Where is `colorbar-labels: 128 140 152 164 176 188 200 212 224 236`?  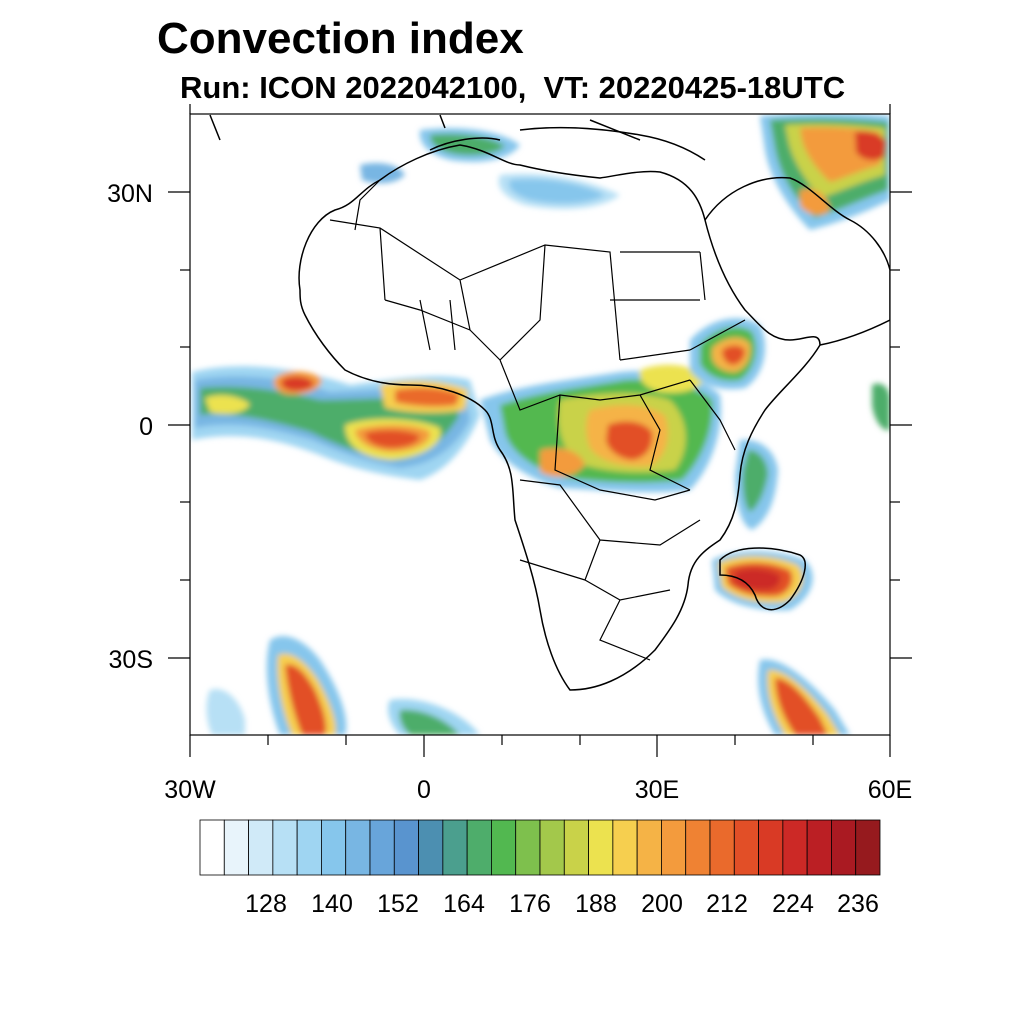 colorbar-labels: 128 140 152 164 176 188 200 212 224 236 is located at coordinates (562, 904).